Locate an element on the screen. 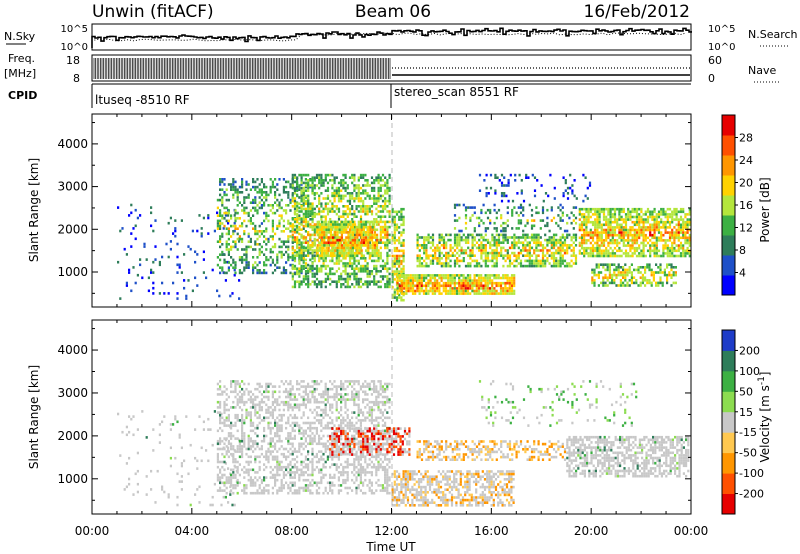  freq-tick-bottom: 8 is located at coordinates (76, 78).